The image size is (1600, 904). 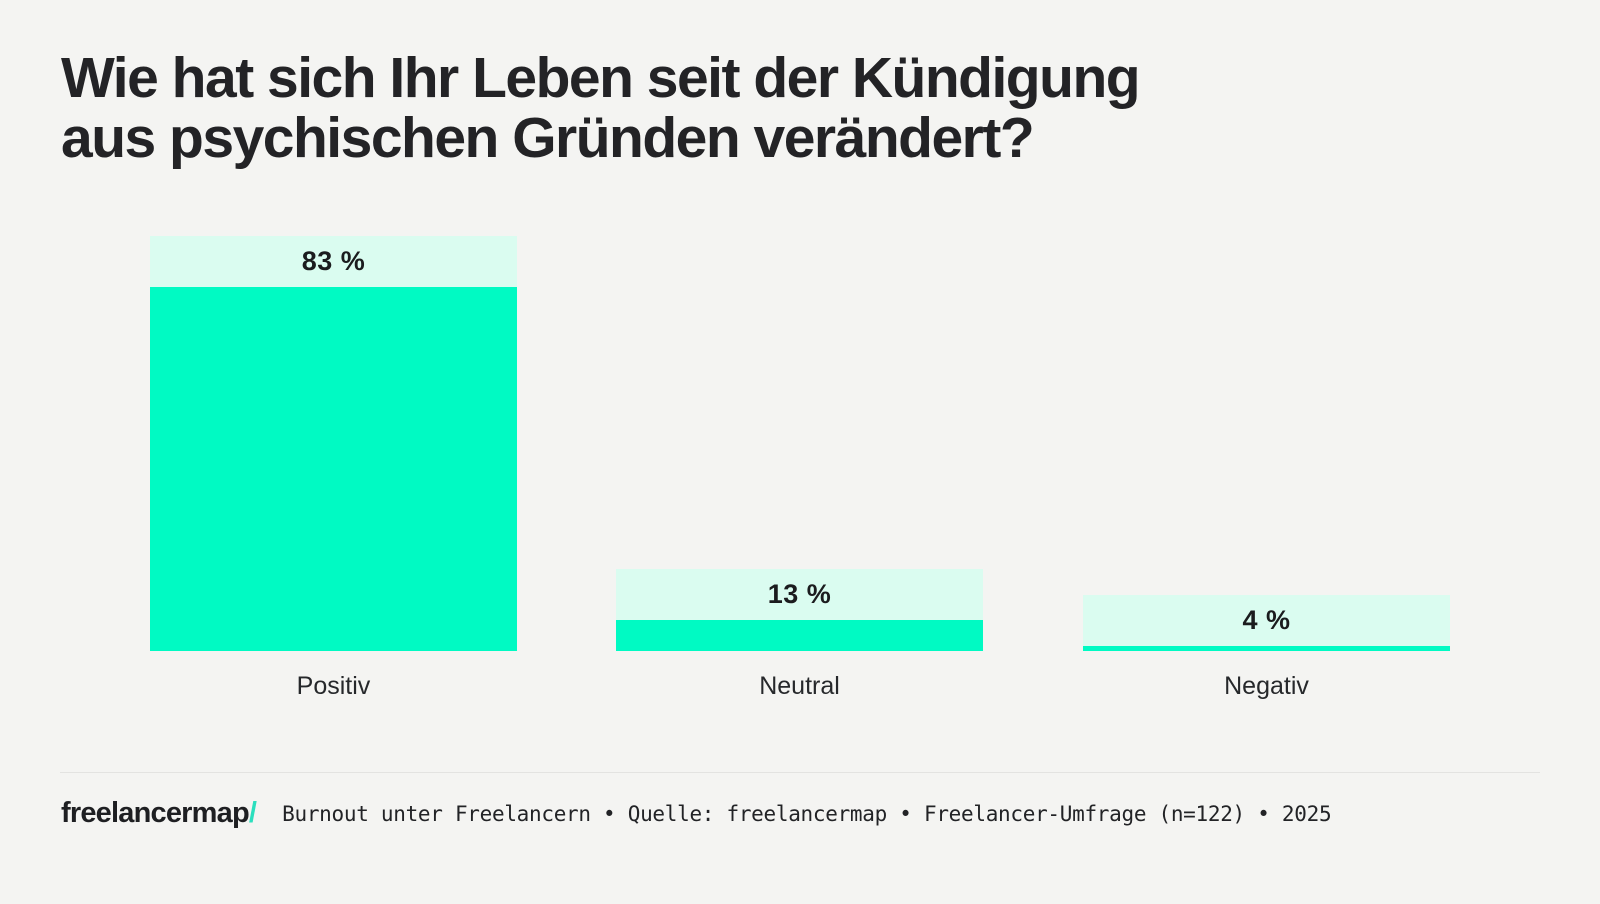 I want to click on bar-neutral, so click(x=799, y=635).